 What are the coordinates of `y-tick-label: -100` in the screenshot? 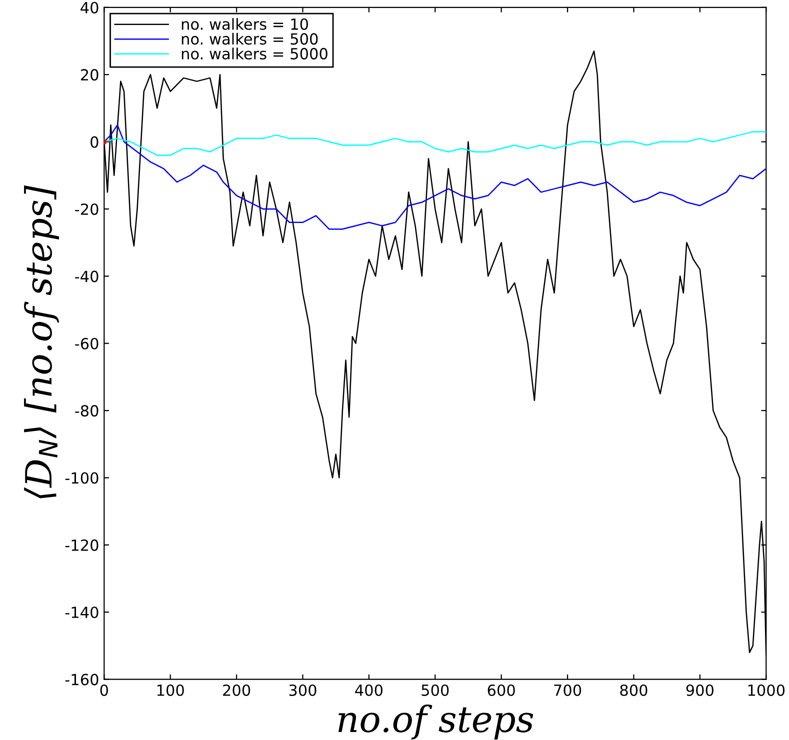 It's located at (81, 478).